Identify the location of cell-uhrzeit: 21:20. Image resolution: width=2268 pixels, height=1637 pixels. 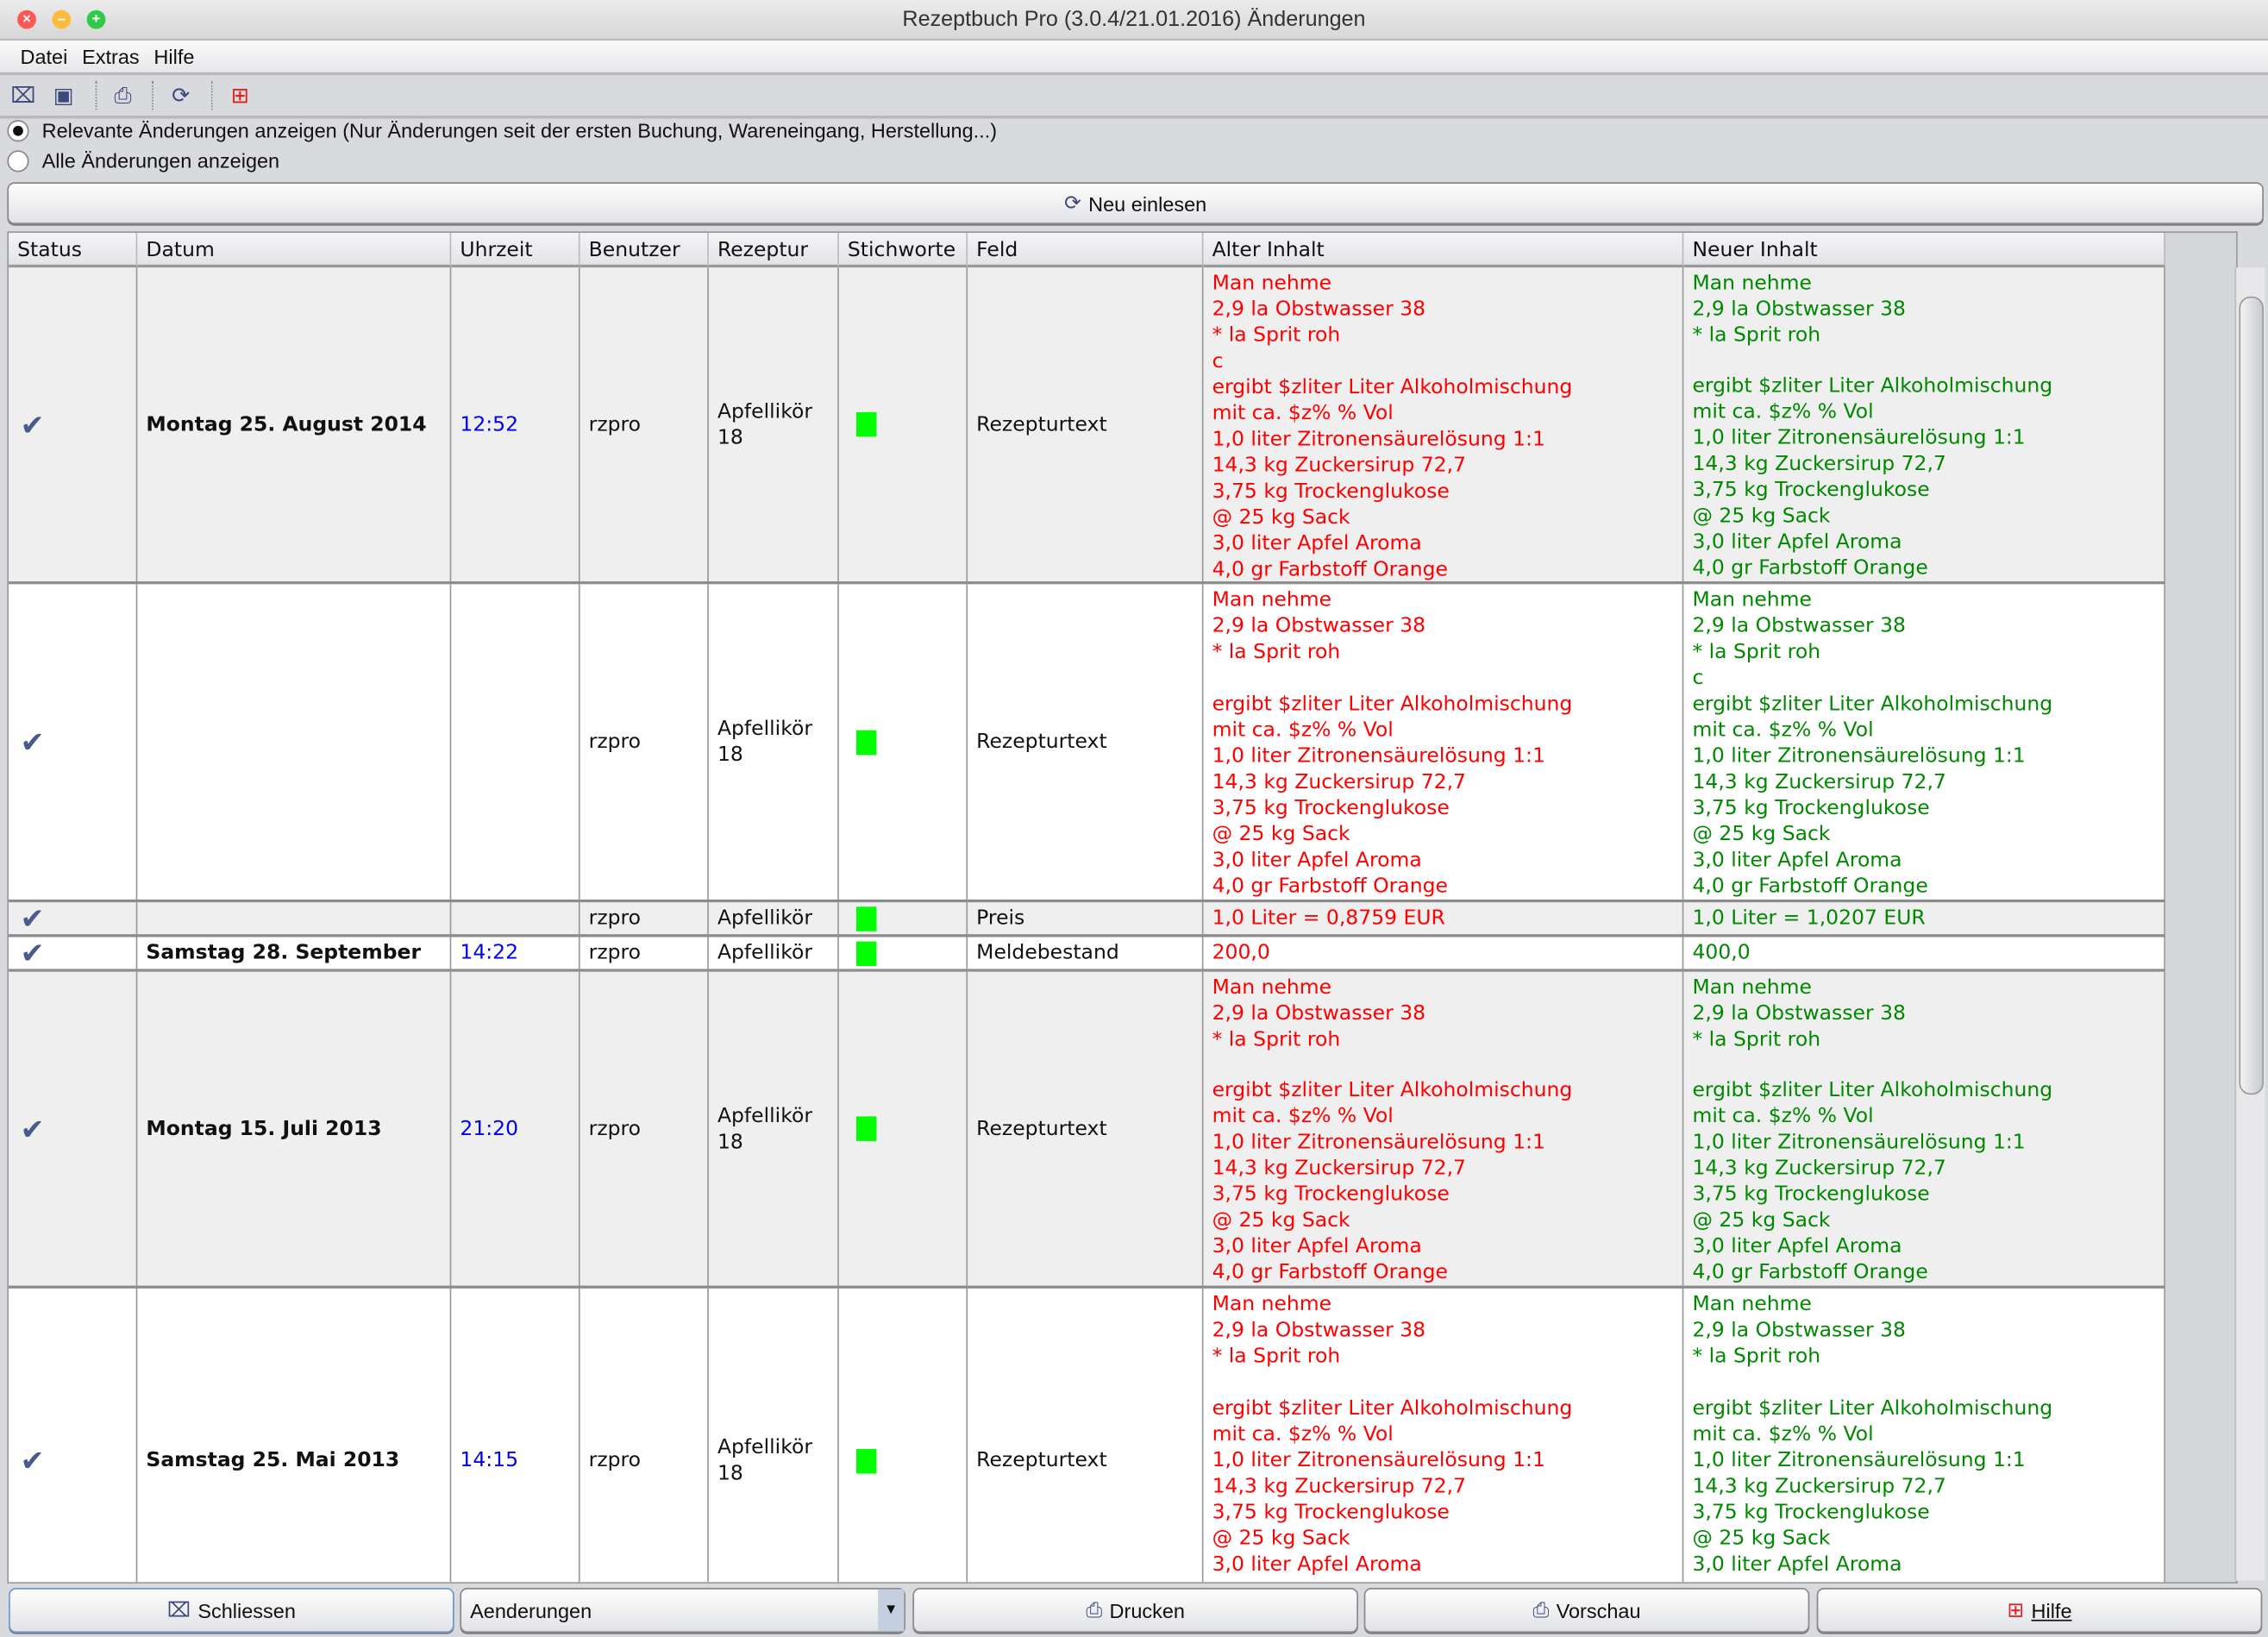
(515, 1129).